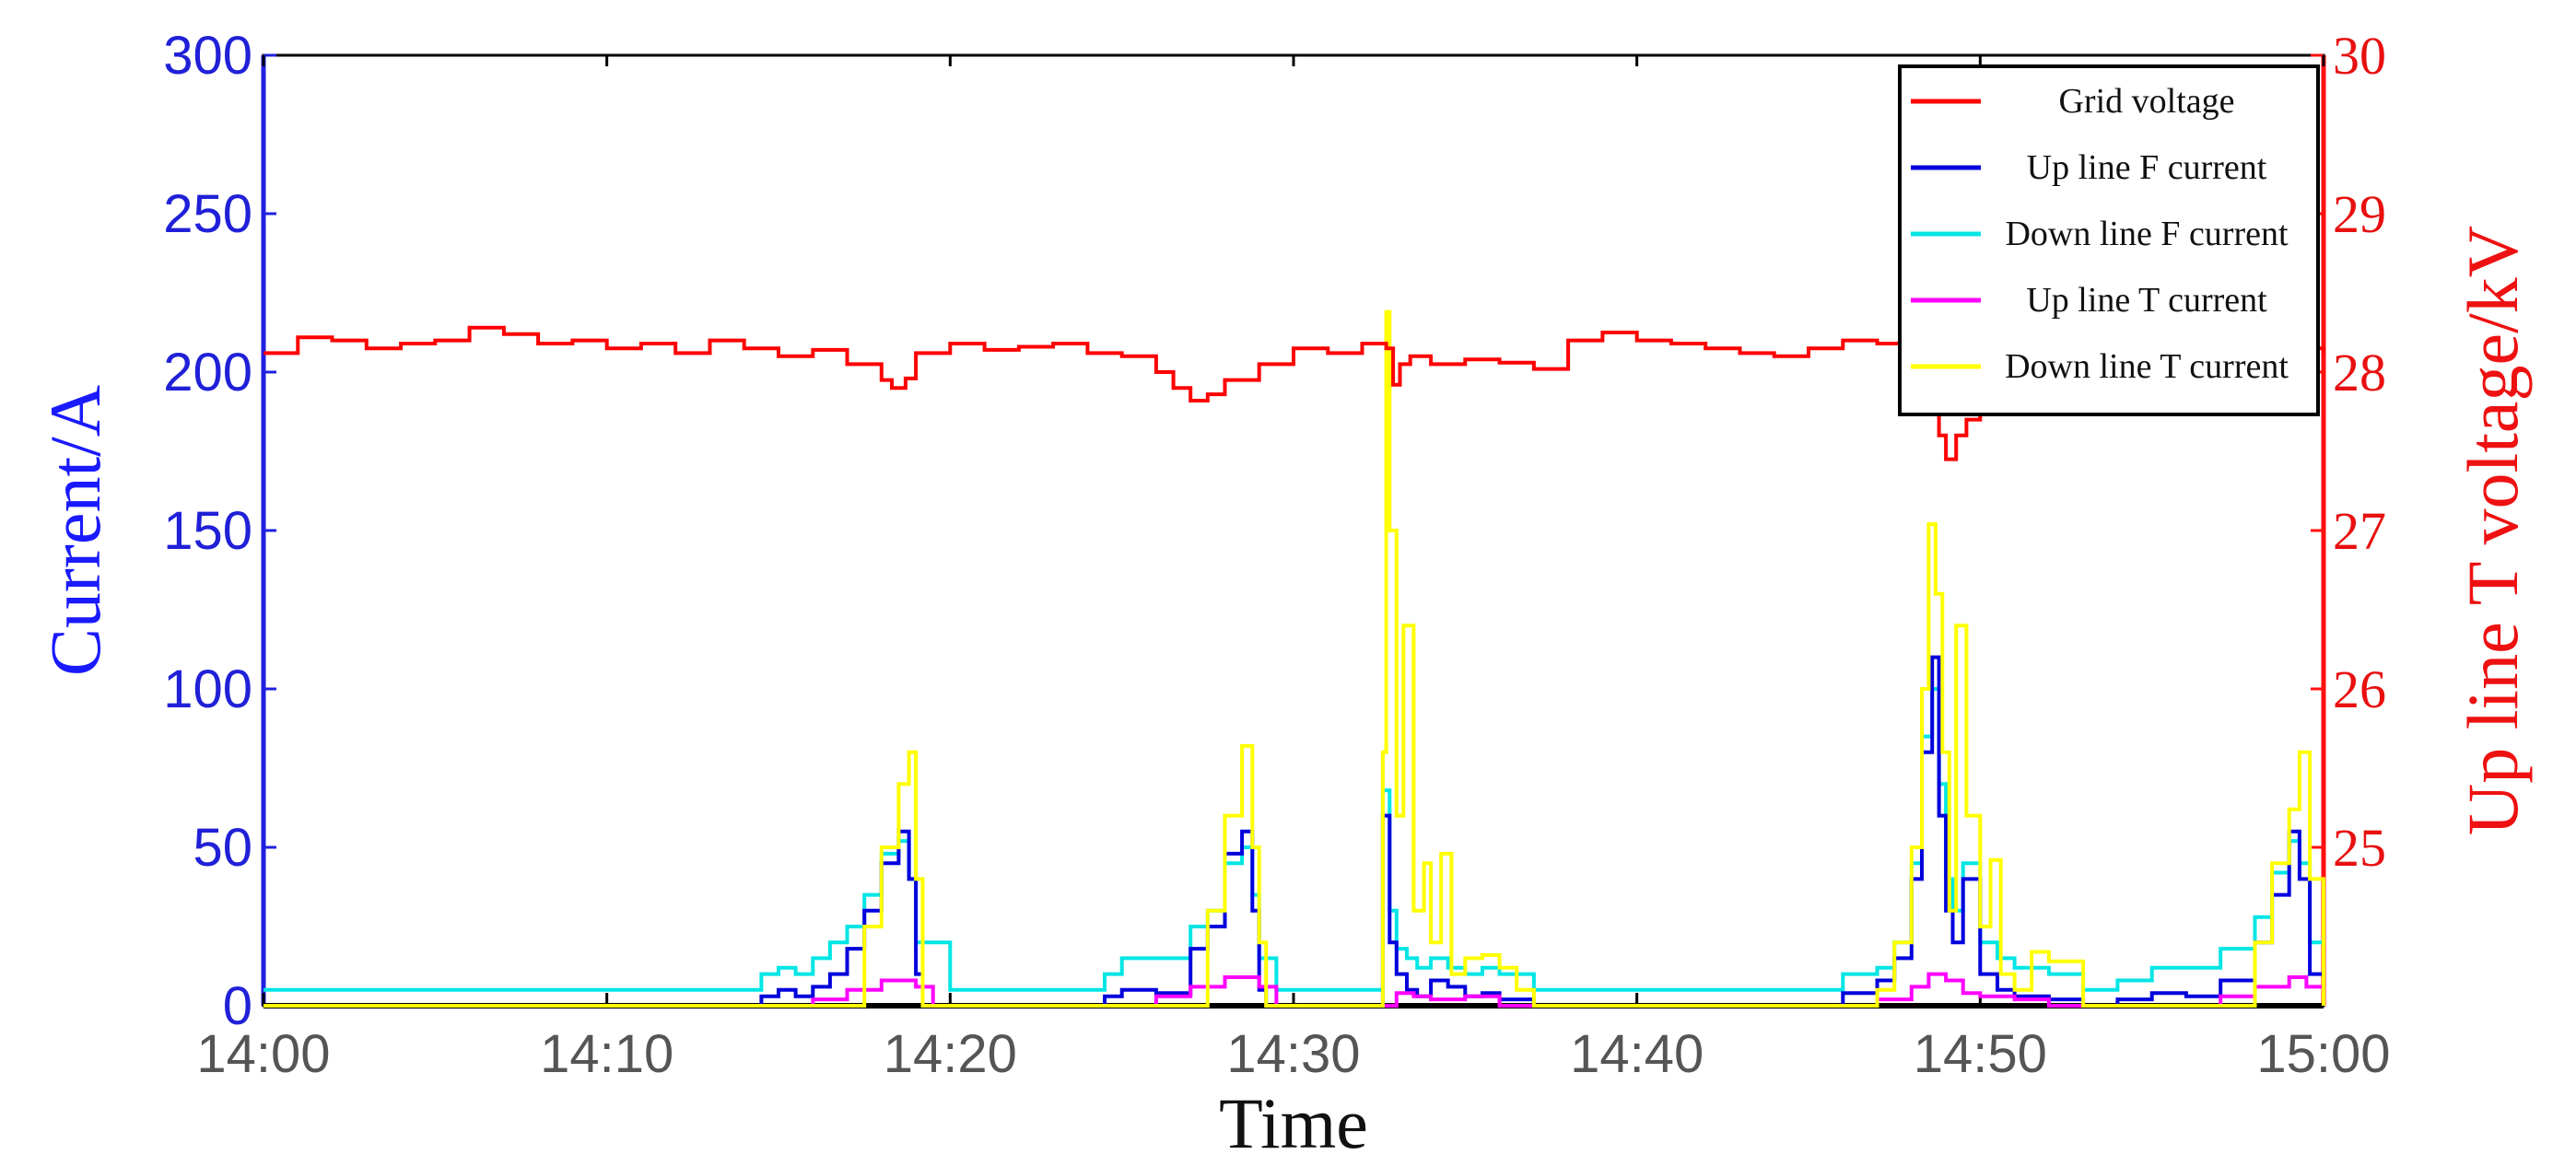 This screenshot has height=1166, width=2576. I want to click on left-tick-labels: 0 50 100 150 200 250 300, so click(207, 531).